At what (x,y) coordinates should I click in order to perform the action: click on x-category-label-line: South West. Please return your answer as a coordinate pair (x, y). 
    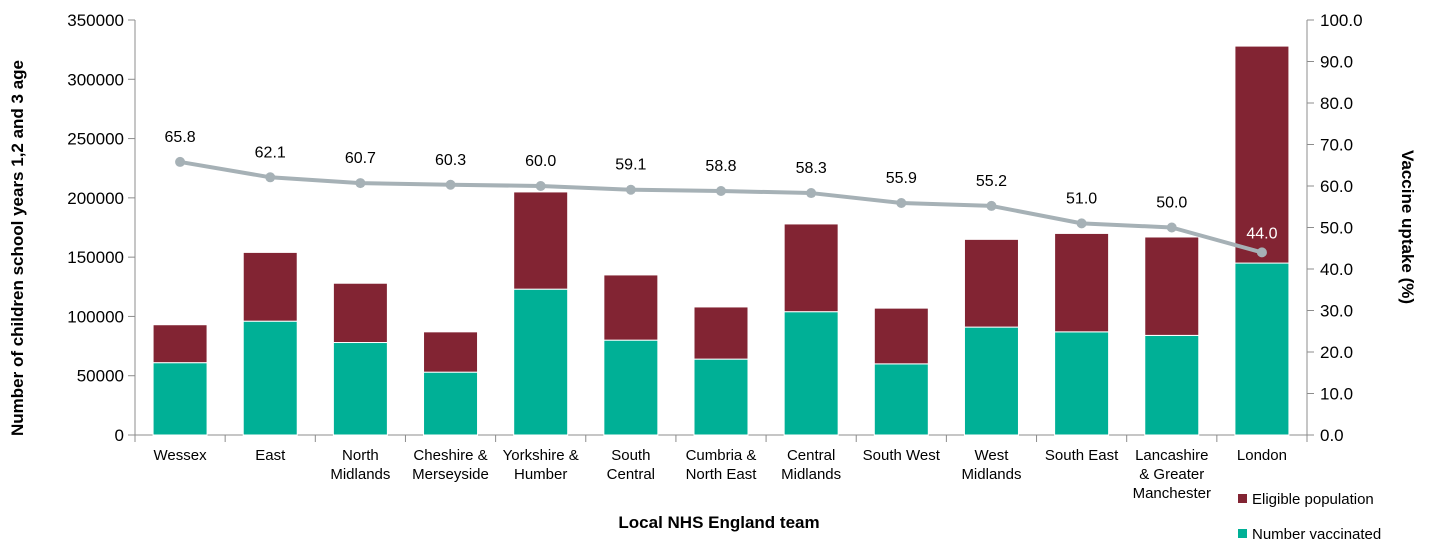
    Looking at the image, I should click on (902, 455).